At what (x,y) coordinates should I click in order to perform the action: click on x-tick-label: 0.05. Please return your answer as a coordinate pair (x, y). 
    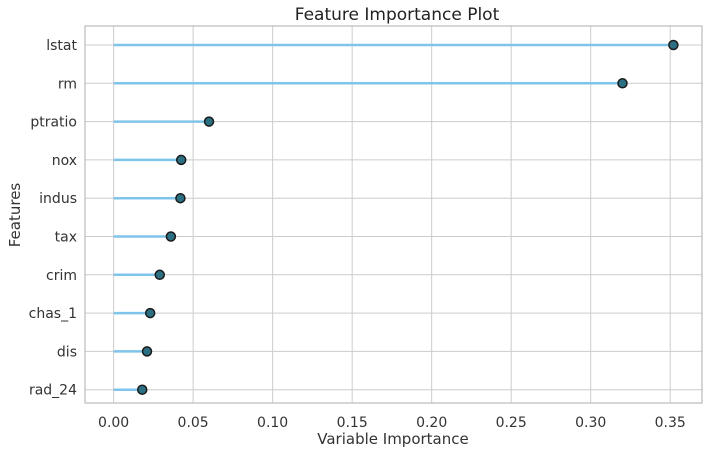
    Looking at the image, I should click on (193, 423).